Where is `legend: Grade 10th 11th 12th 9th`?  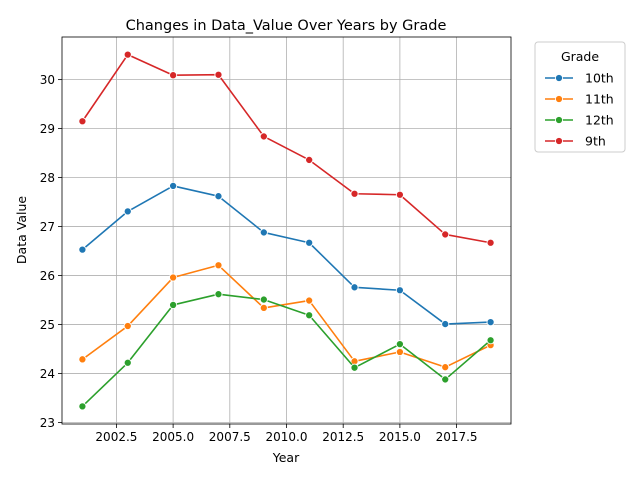
legend: Grade 10th 11th 12th 9th is located at coordinates (580, 97).